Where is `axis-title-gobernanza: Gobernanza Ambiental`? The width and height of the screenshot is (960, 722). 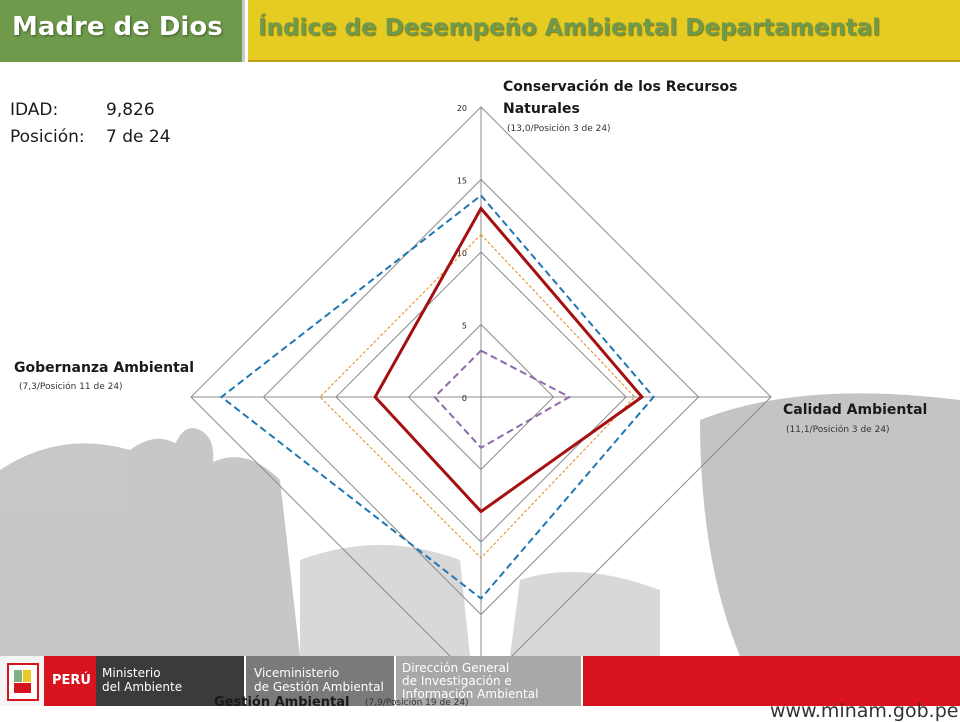 axis-title-gobernanza: Gobernanza Ambiental is located at coordinates (104, 368).